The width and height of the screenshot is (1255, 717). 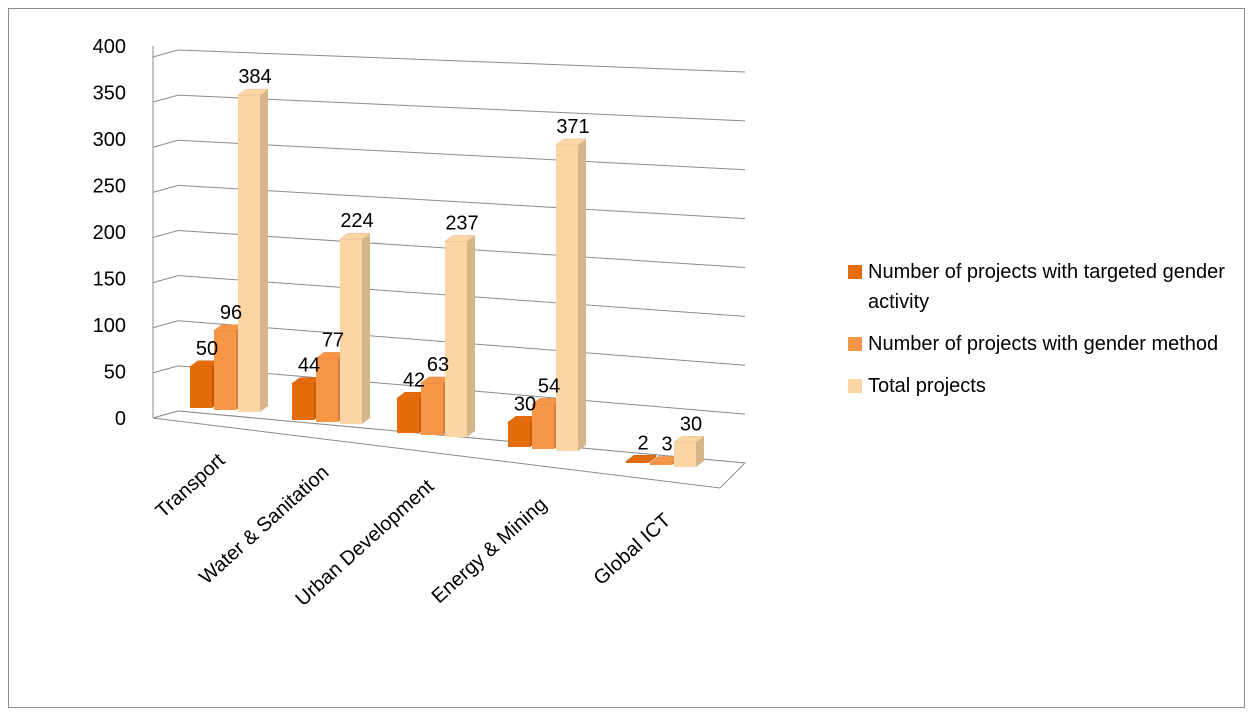 What do you see at coordinates (572, 127) in the screenshot?
I see `data-label: 371` at bounding box center [572, 127].